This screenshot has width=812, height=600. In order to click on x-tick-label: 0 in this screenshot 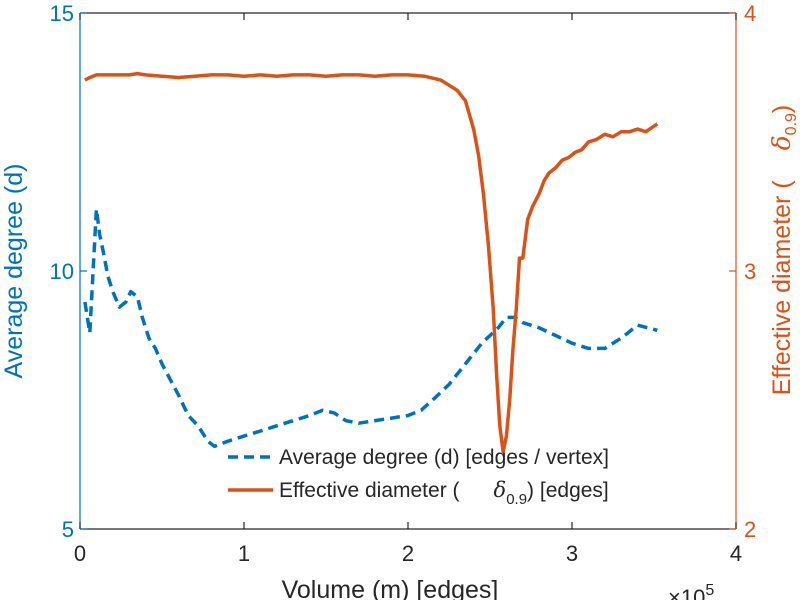, I will do `click(80, 553)`.